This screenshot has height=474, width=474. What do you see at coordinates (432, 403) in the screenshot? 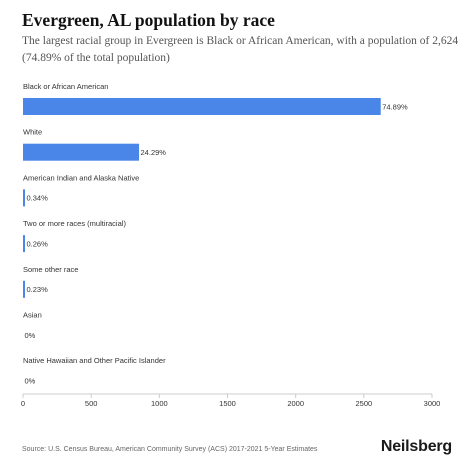
I see `x-tick-label: 3000` at bounding box center [432, 403].